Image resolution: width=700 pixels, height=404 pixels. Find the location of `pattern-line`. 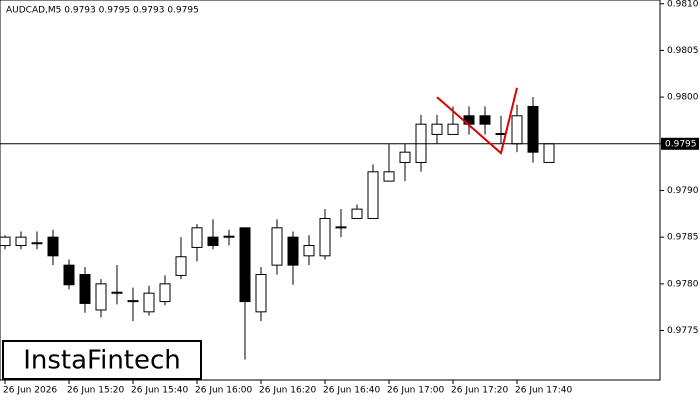

pattern-line is located at coordinates (477, 121).